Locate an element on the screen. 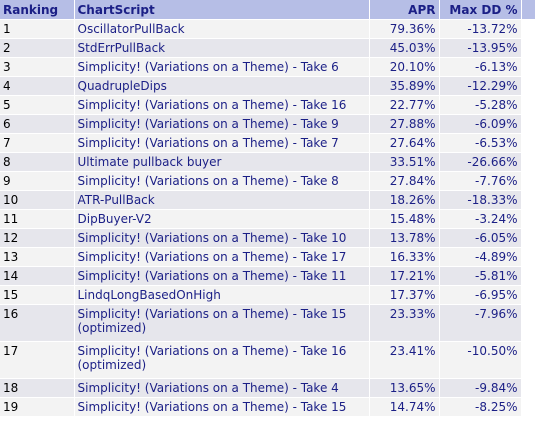 Image resolution: width=535 pixels, height=422 pixels. apr-cell: 23.41% is located at coordinates (404, 360).